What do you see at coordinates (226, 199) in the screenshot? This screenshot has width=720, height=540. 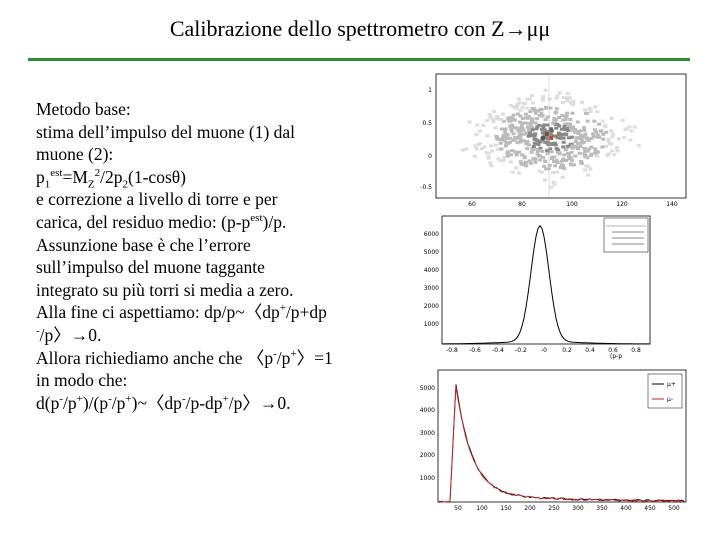 I see `body-line: e correzione a livello di torre e per` at bounding box center [226, 199].